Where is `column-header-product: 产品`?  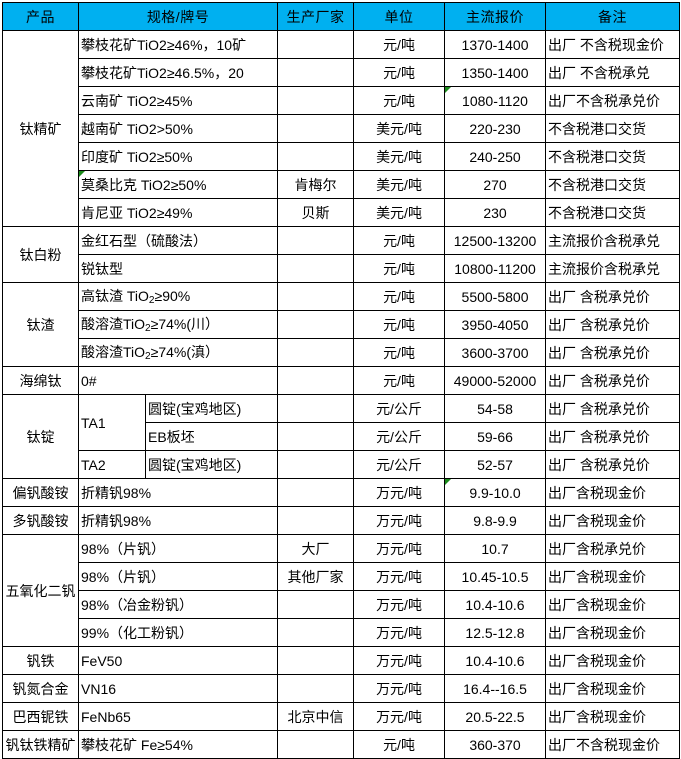 column-header-product: 产品 is located at coordinates (40, 16).